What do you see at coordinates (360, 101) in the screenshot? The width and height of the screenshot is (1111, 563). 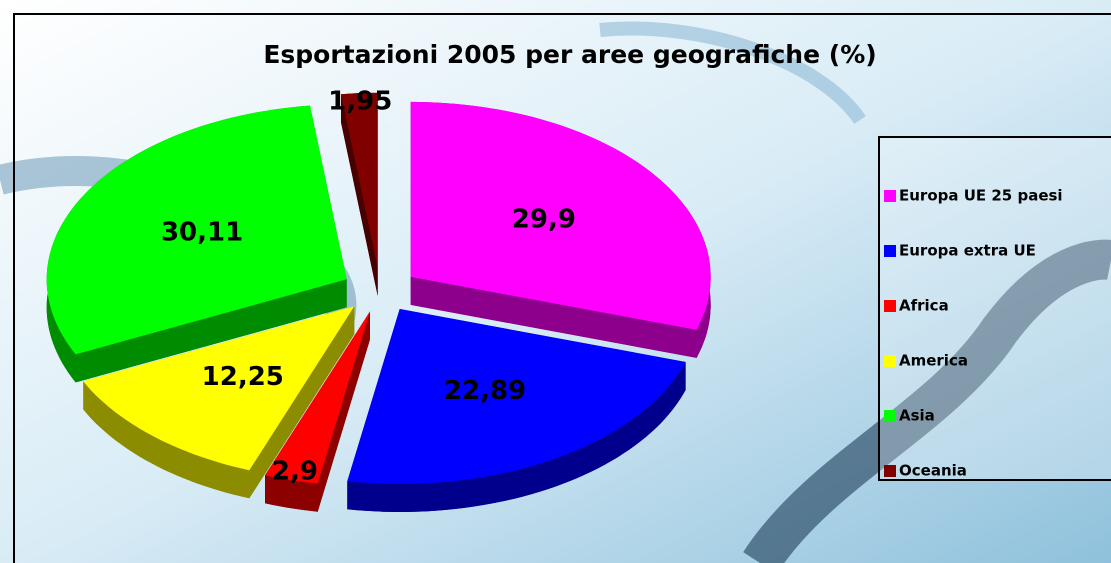 I see `data-label: 1,95` at bounding box center [360, 101].